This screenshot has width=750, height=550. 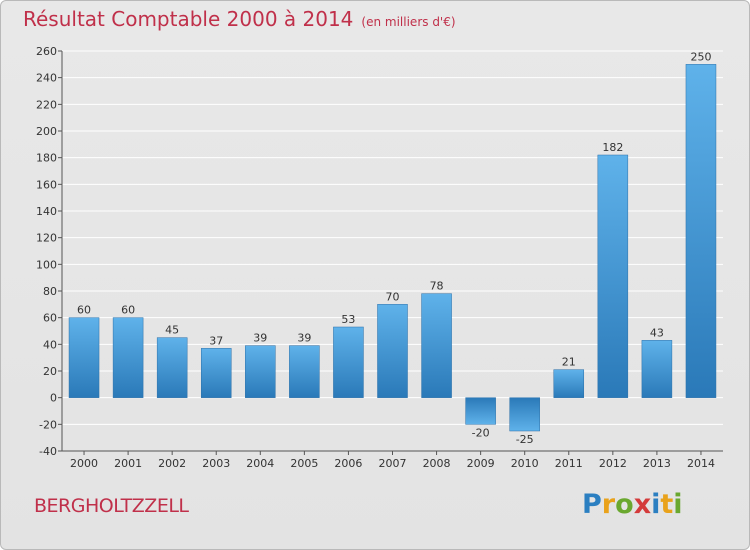 What do you see at coordinates (172, 463) in the screenshot?
I see `x-tick-label-2002: 2002` at bounding box center [172, 463].